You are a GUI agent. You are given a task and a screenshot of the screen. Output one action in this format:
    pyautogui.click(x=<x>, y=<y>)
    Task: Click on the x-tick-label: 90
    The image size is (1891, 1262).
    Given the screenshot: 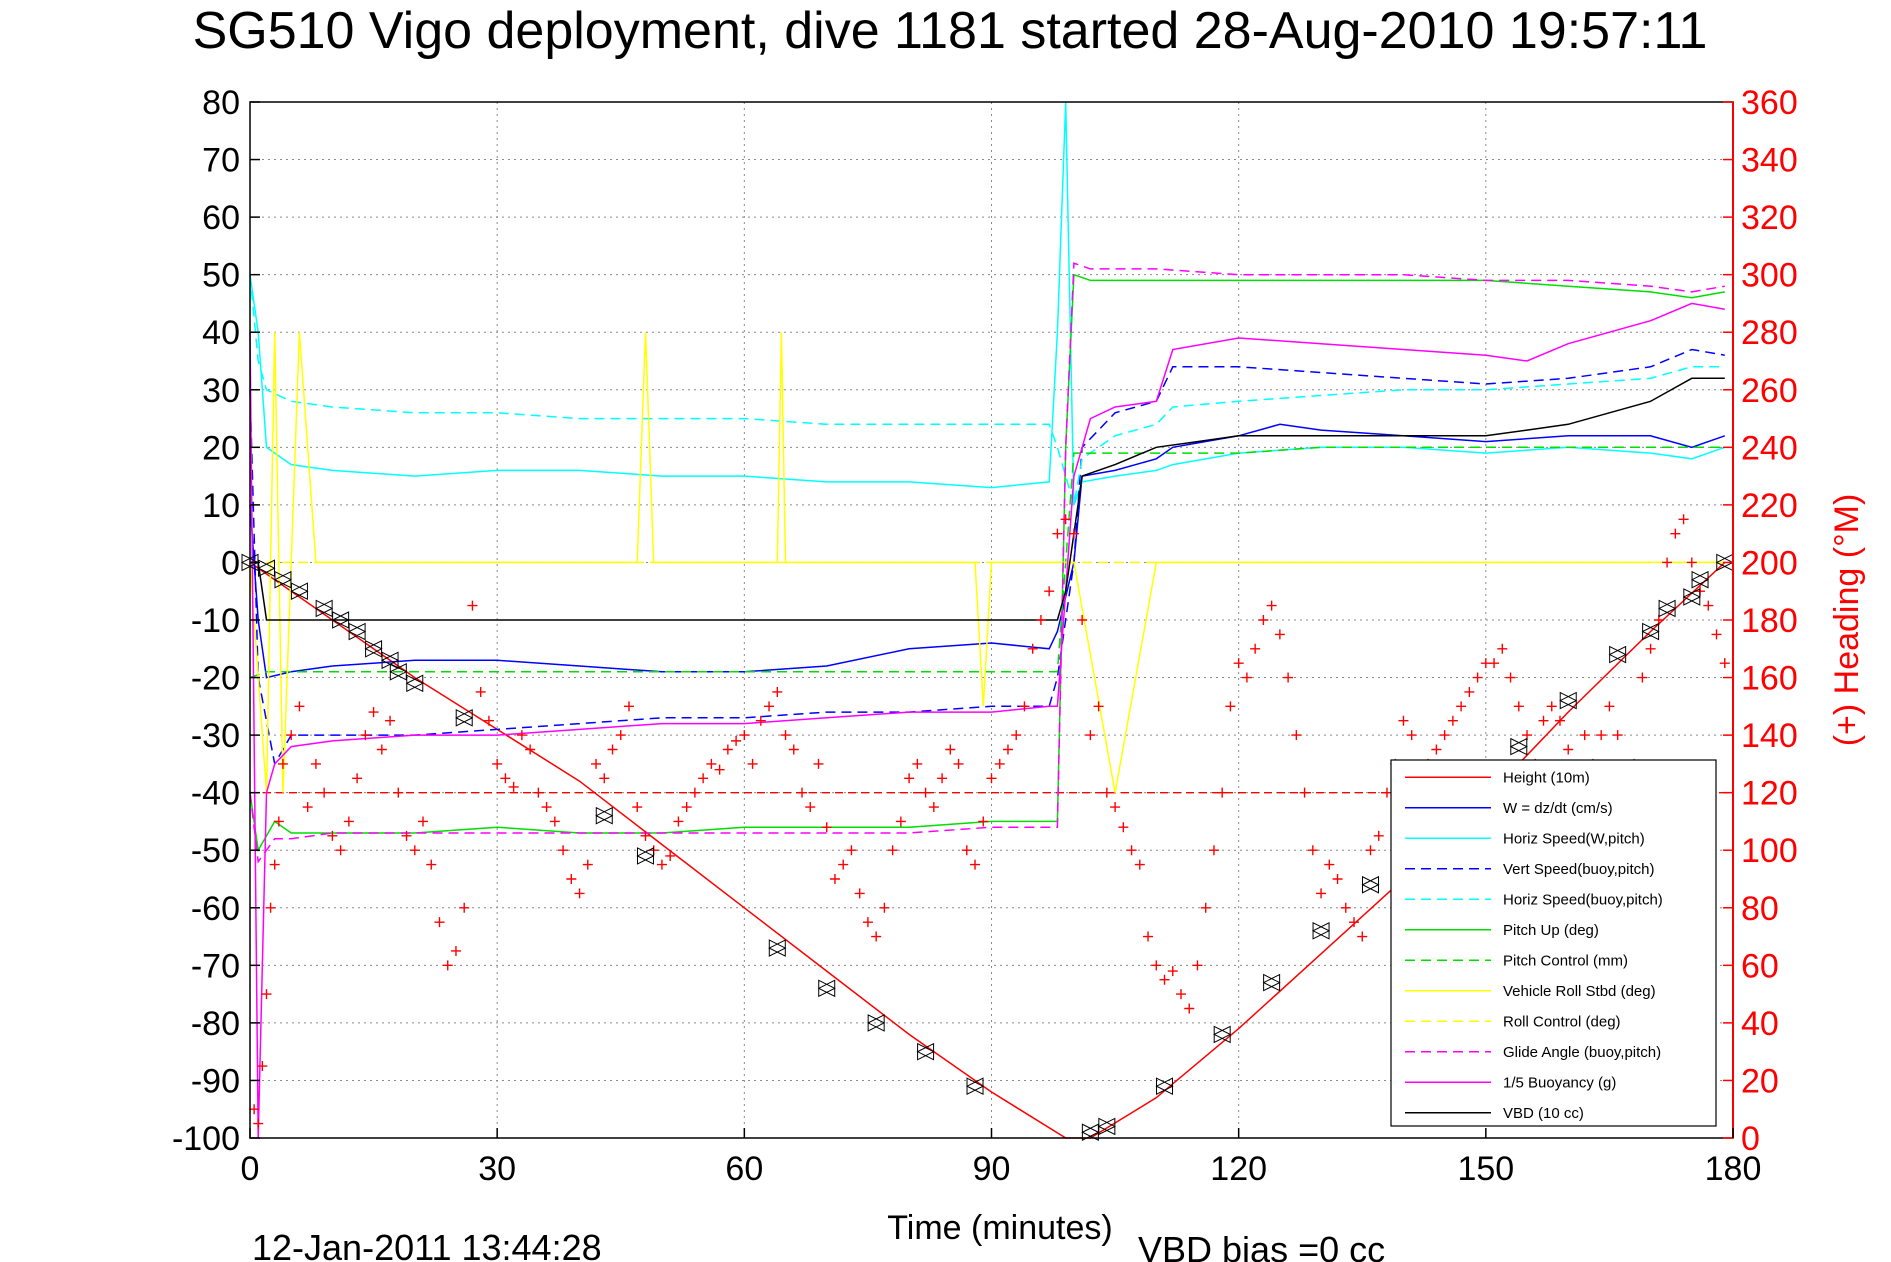 What is the action you would take?
    pyautogui.click(x=992, y=1169)
    